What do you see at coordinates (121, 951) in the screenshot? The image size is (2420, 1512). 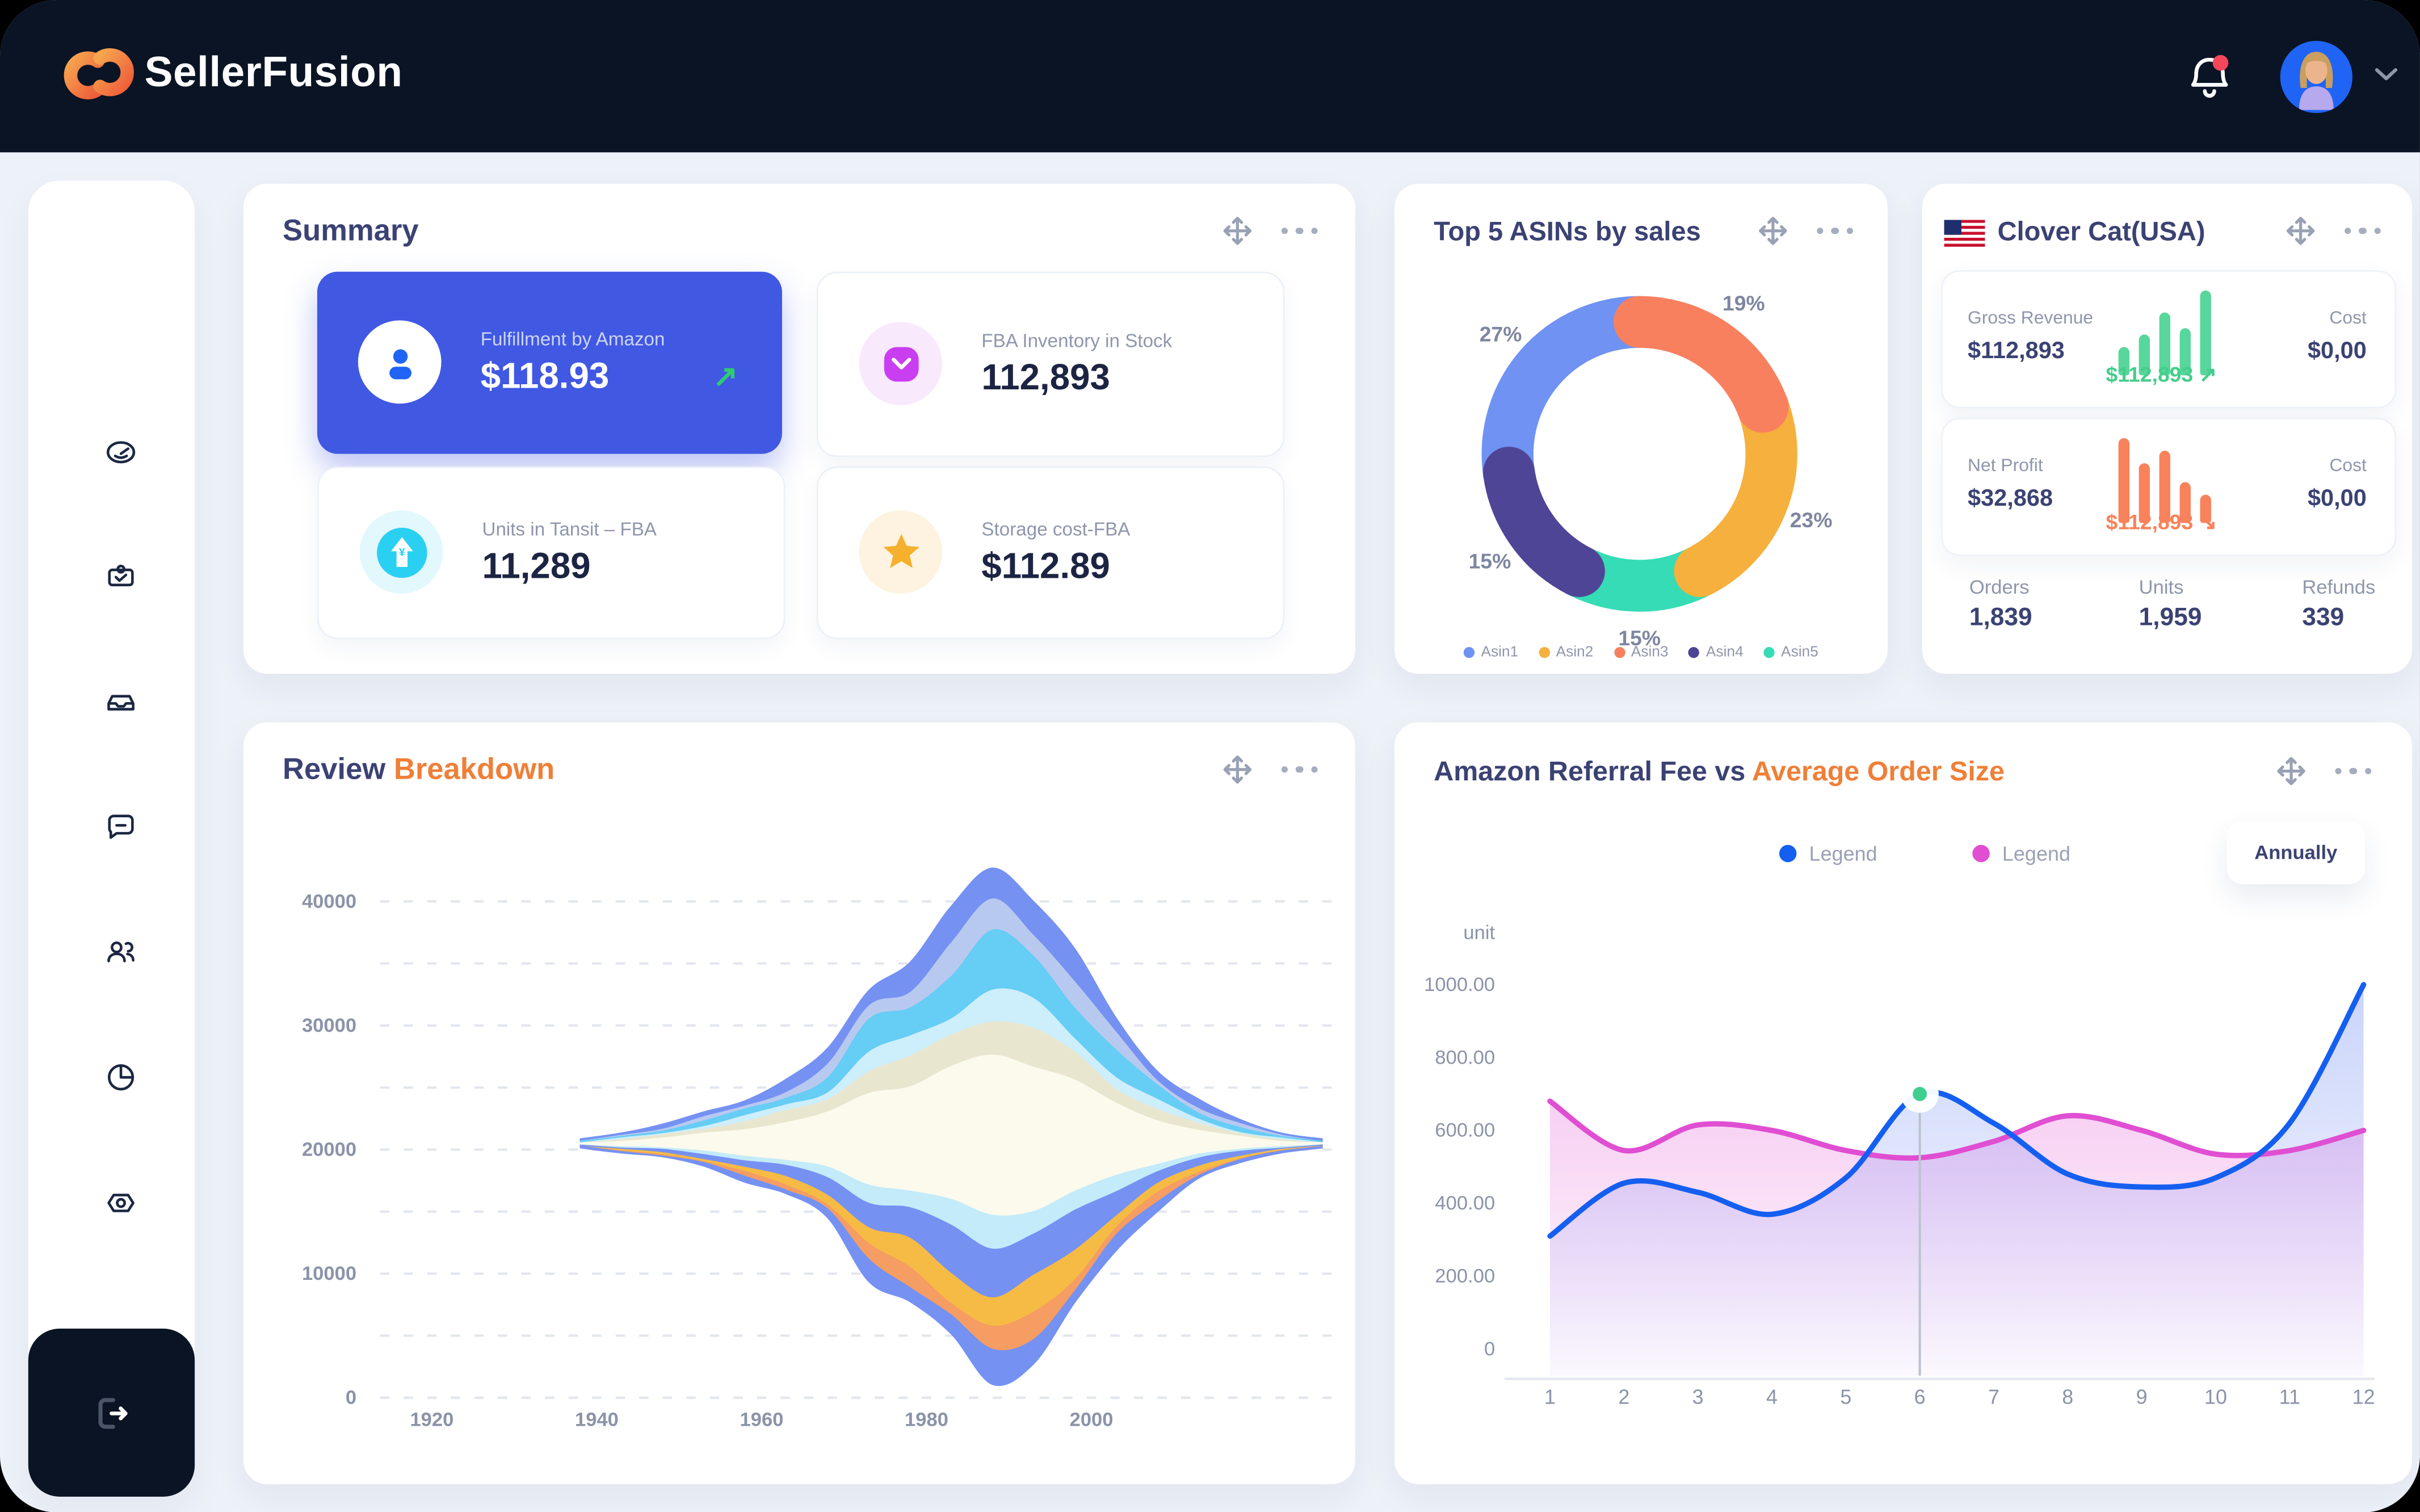 I see `customers-icon` at bounding box center [121, 951].